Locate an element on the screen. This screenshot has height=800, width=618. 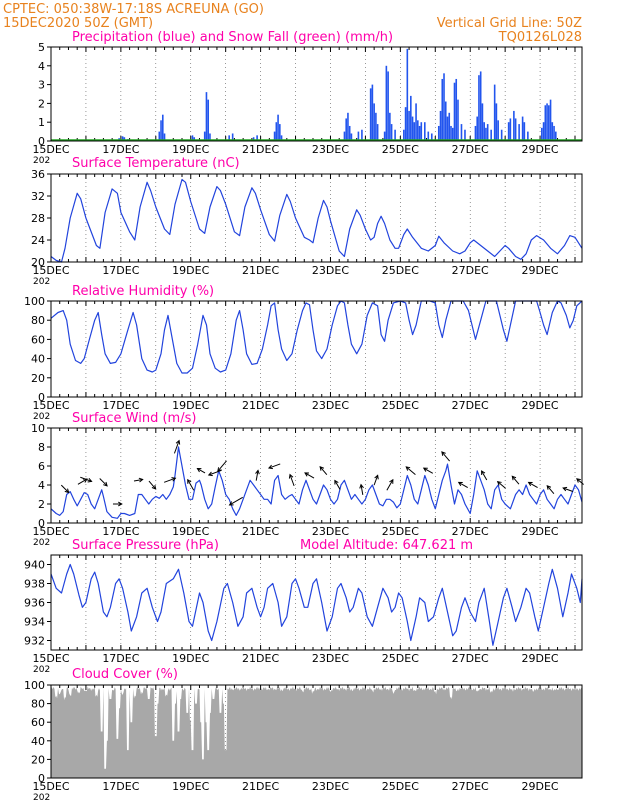
rh-ytick-label: 80 is located at coordinates (38, 320).